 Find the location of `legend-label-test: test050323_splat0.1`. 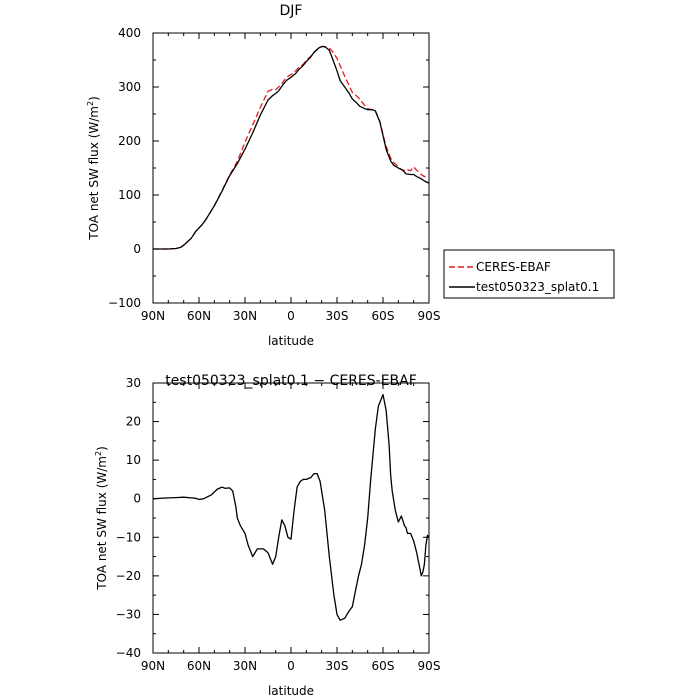

legend-label-test: test050323_splat0.1 is located at coordinates (537, 287).